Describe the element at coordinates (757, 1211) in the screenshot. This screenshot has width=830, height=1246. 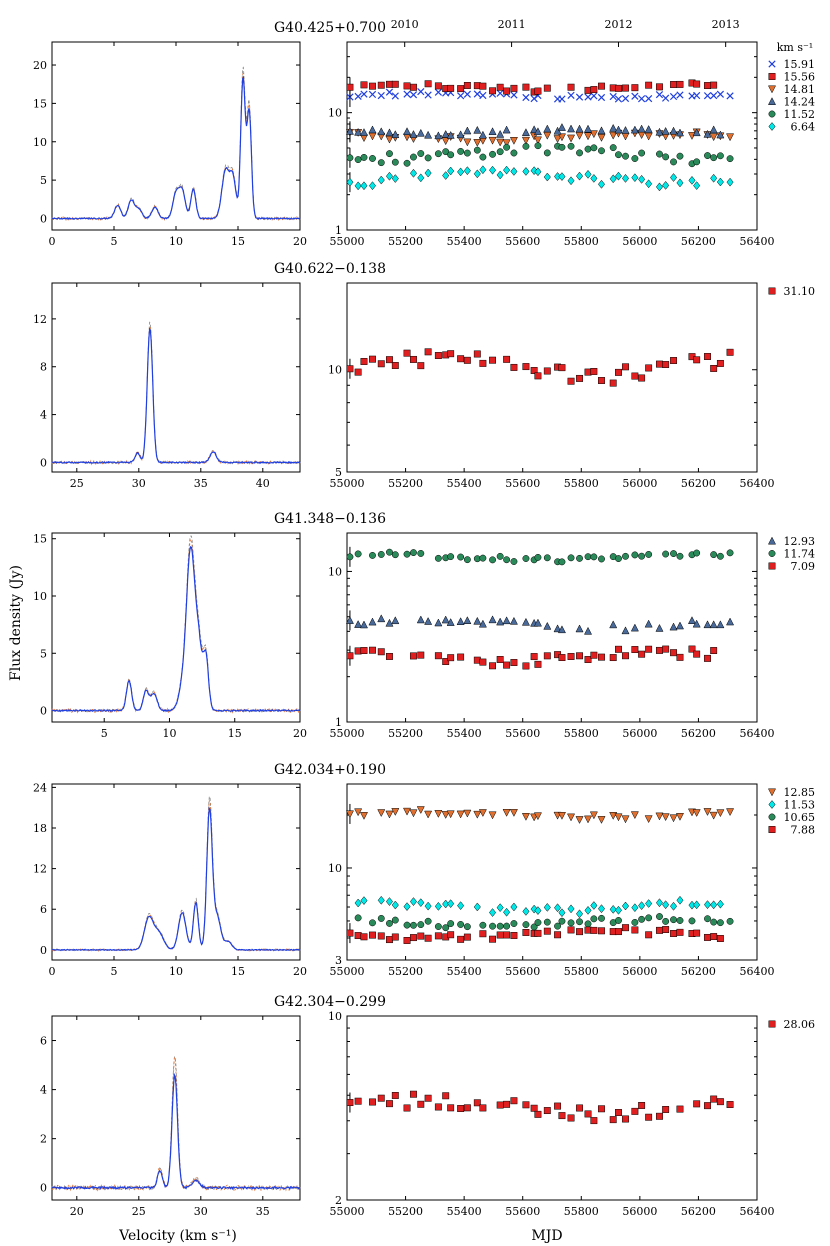
I see `timeseries-xtick-label: 56400` at that location.